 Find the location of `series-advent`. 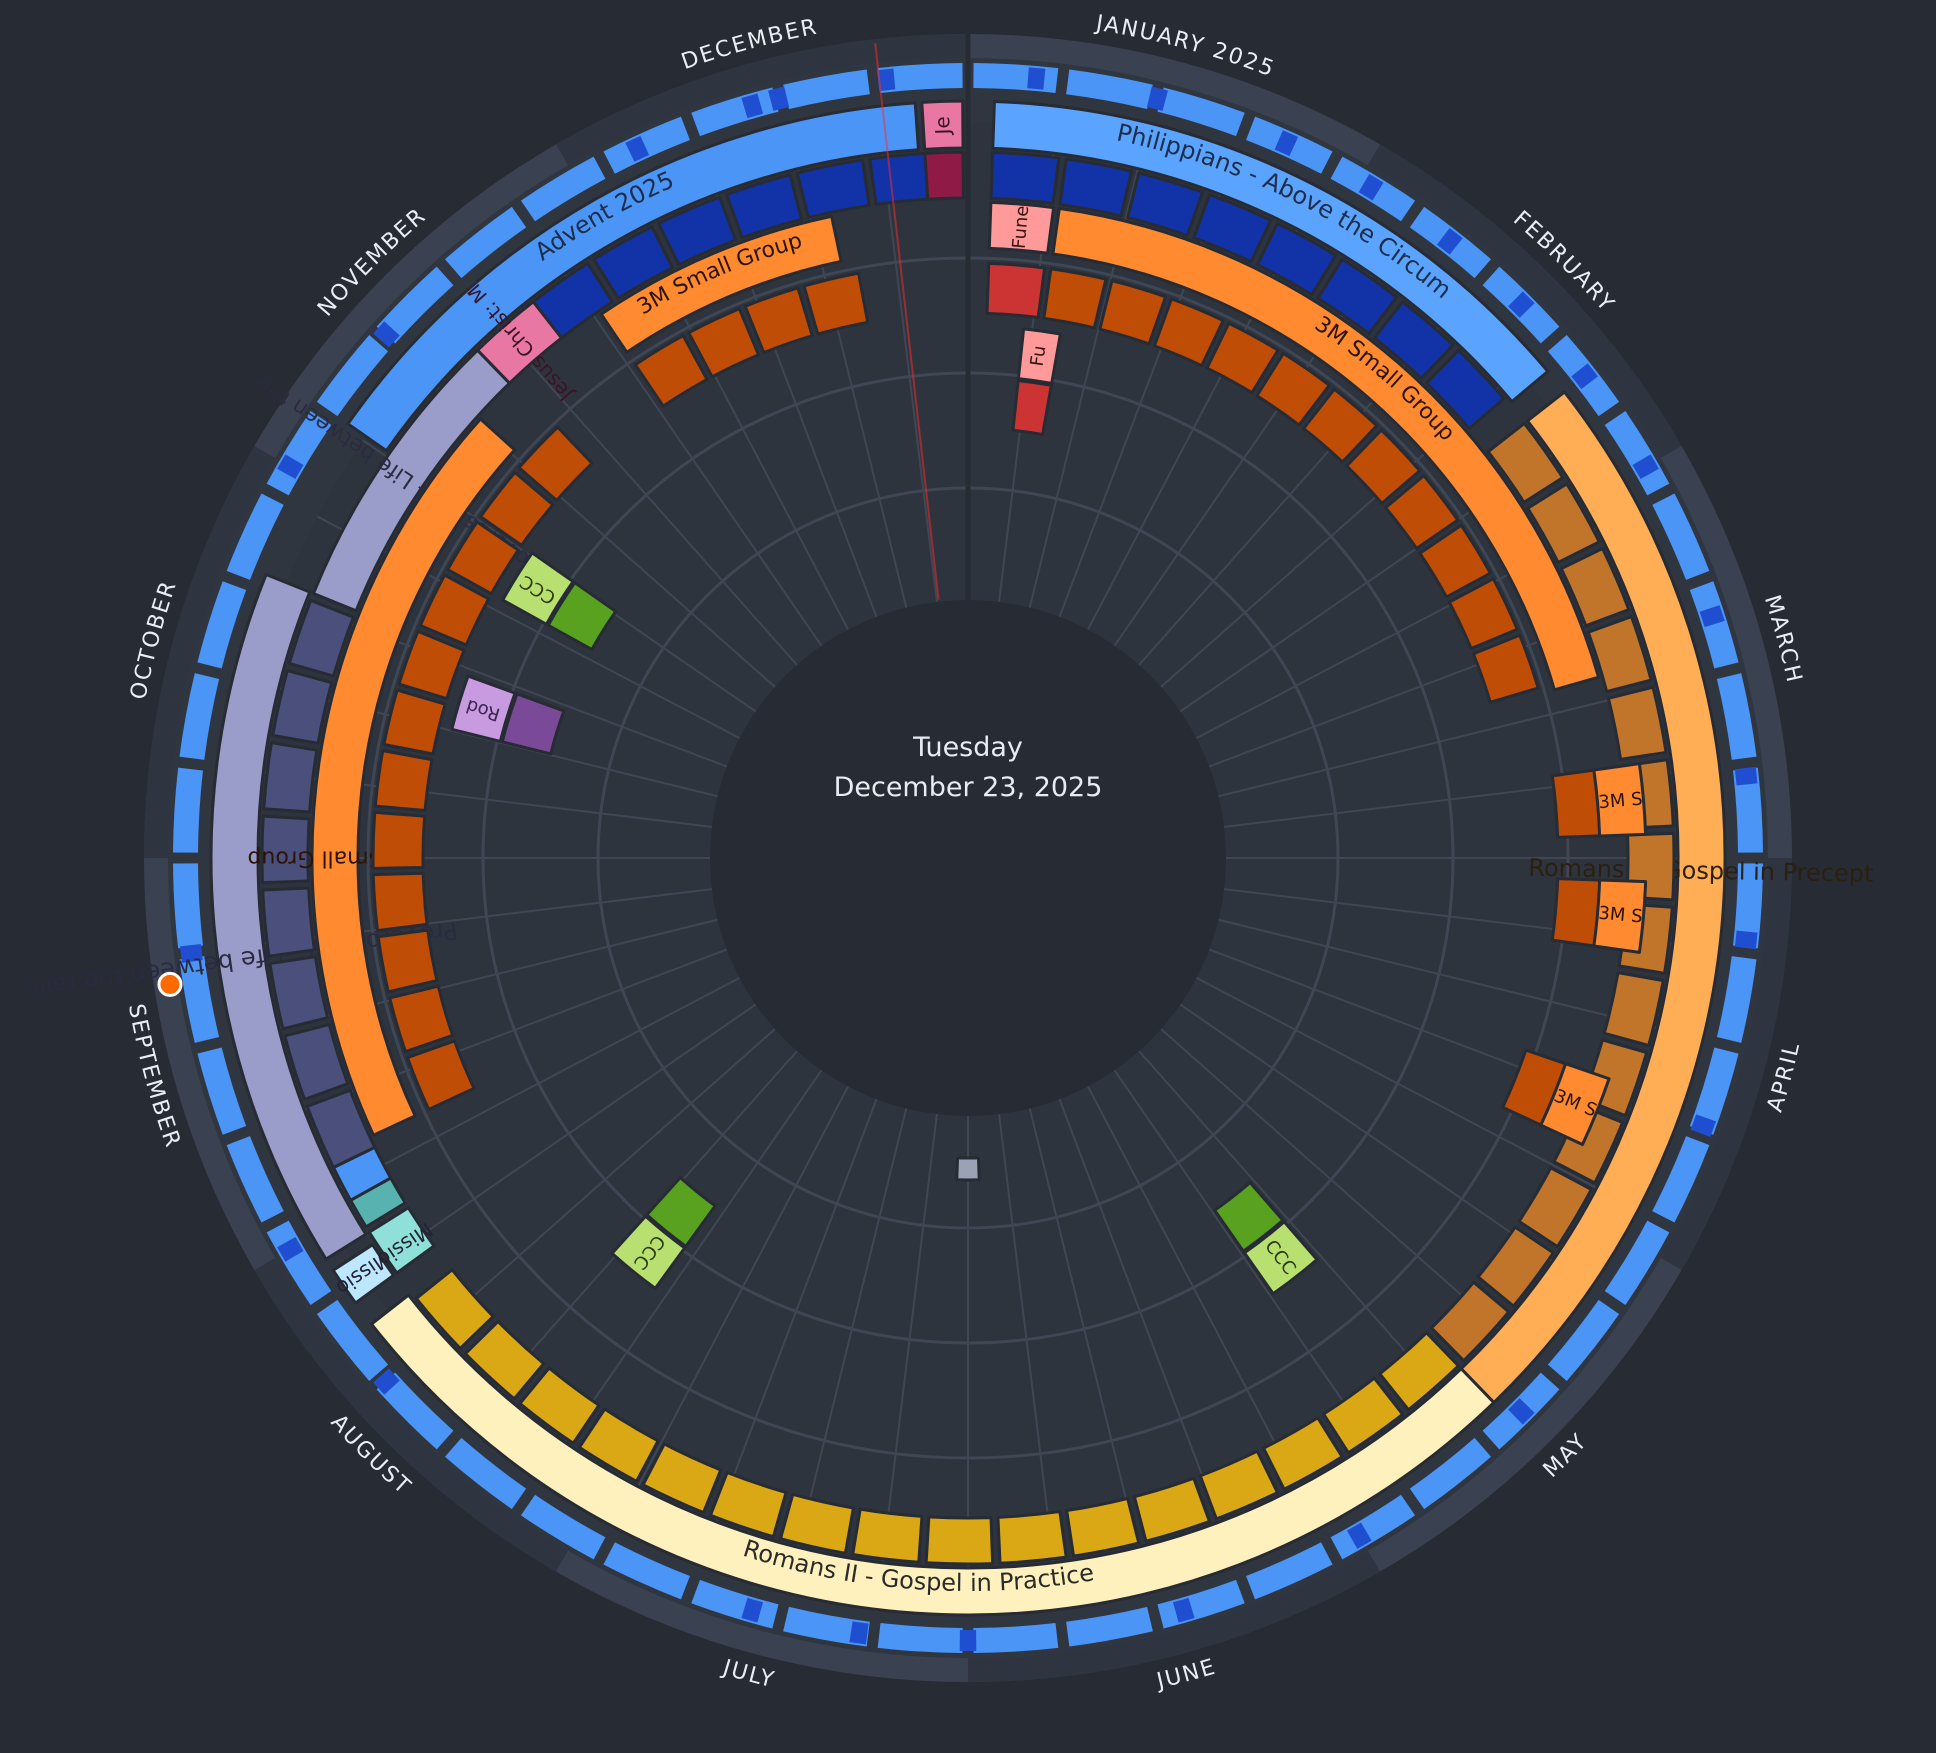

series-advent is located at coordinates (633, 277).